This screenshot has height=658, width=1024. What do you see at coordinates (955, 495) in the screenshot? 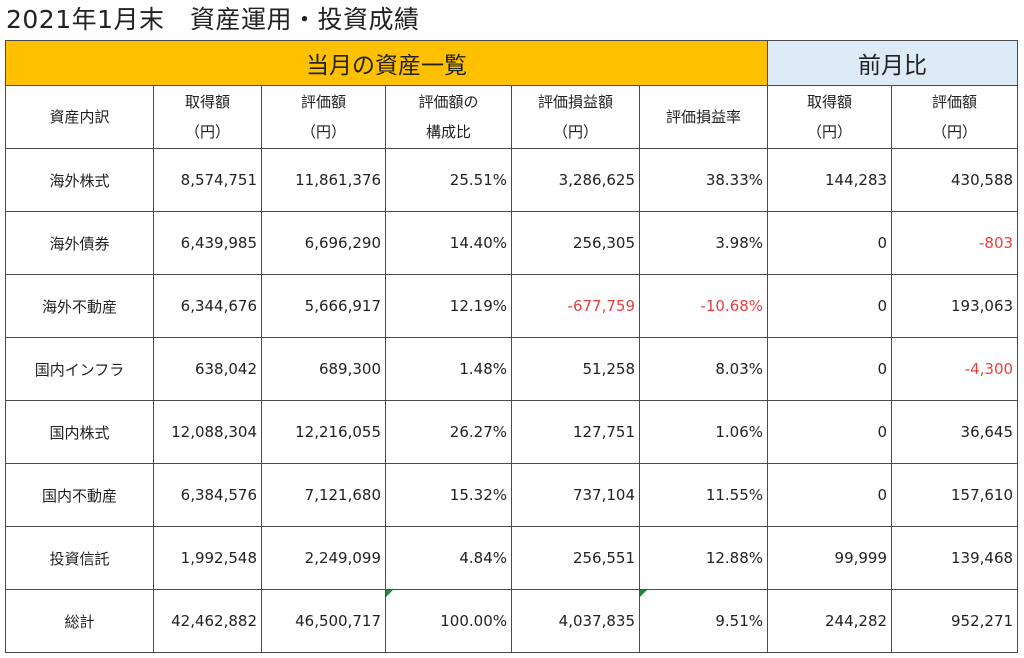
I see `mom-value-cell: 157,610` at bounding box center [955, 495].